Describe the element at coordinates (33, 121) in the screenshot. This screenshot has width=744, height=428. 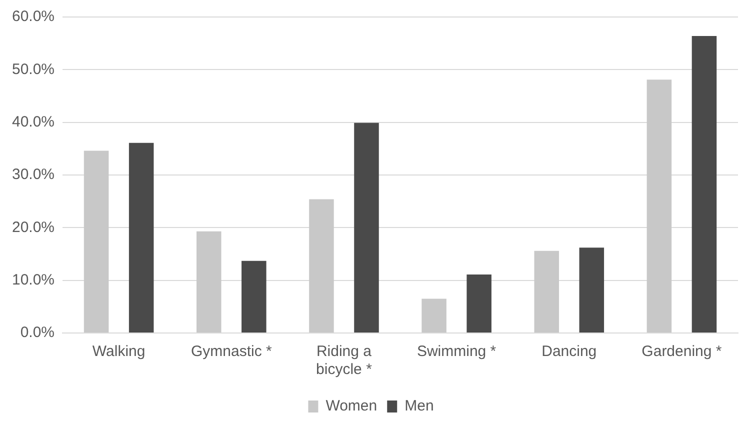
I see `y-tick-label: 40.0%` at that location.